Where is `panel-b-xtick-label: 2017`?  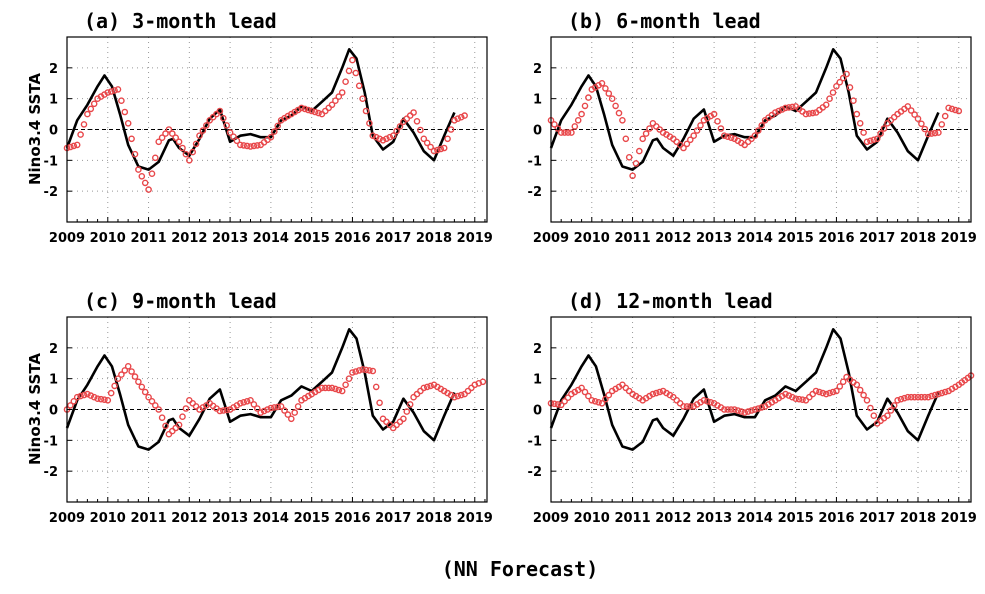 panel-b-xtick-label: 2017 is located at coordinates (877, 238).